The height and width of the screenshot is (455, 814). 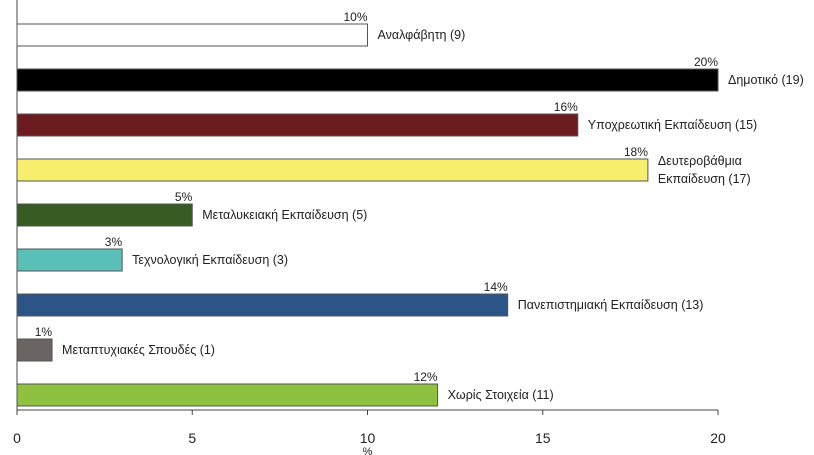 What do you see at coordinates (611, 305) in the screenshot?
I see `category-label: Πανεπιστημιακή Εκπαίδευση (13)` at bounding box center [611, 305].